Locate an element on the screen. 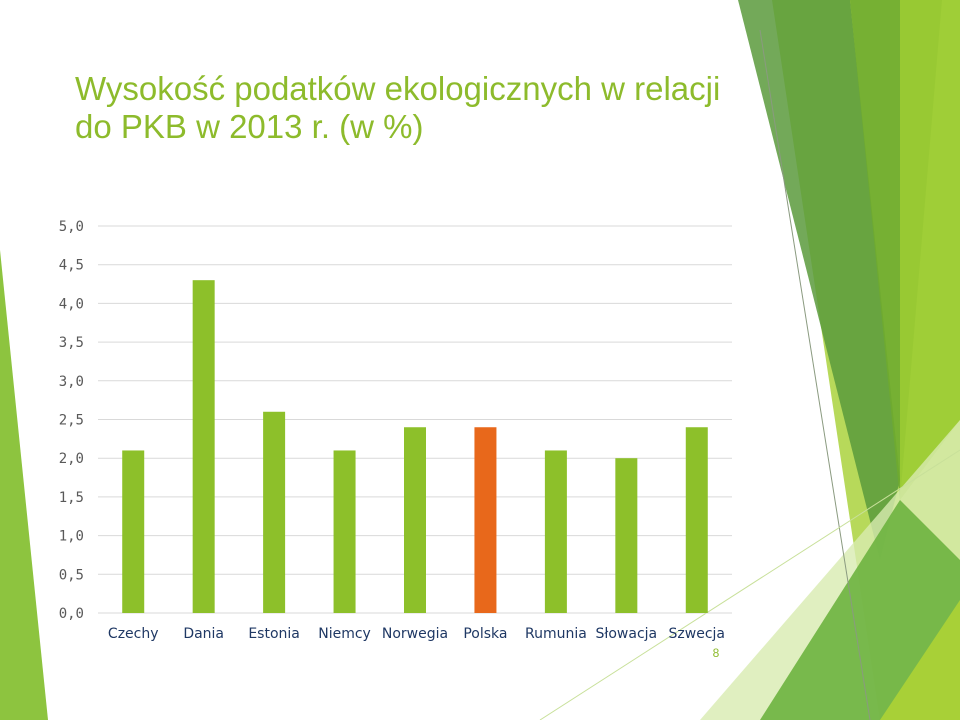 The height and width of the screenshot is (720, 960). y-tick-label: 3,5 is located at coordinates (71, 343).